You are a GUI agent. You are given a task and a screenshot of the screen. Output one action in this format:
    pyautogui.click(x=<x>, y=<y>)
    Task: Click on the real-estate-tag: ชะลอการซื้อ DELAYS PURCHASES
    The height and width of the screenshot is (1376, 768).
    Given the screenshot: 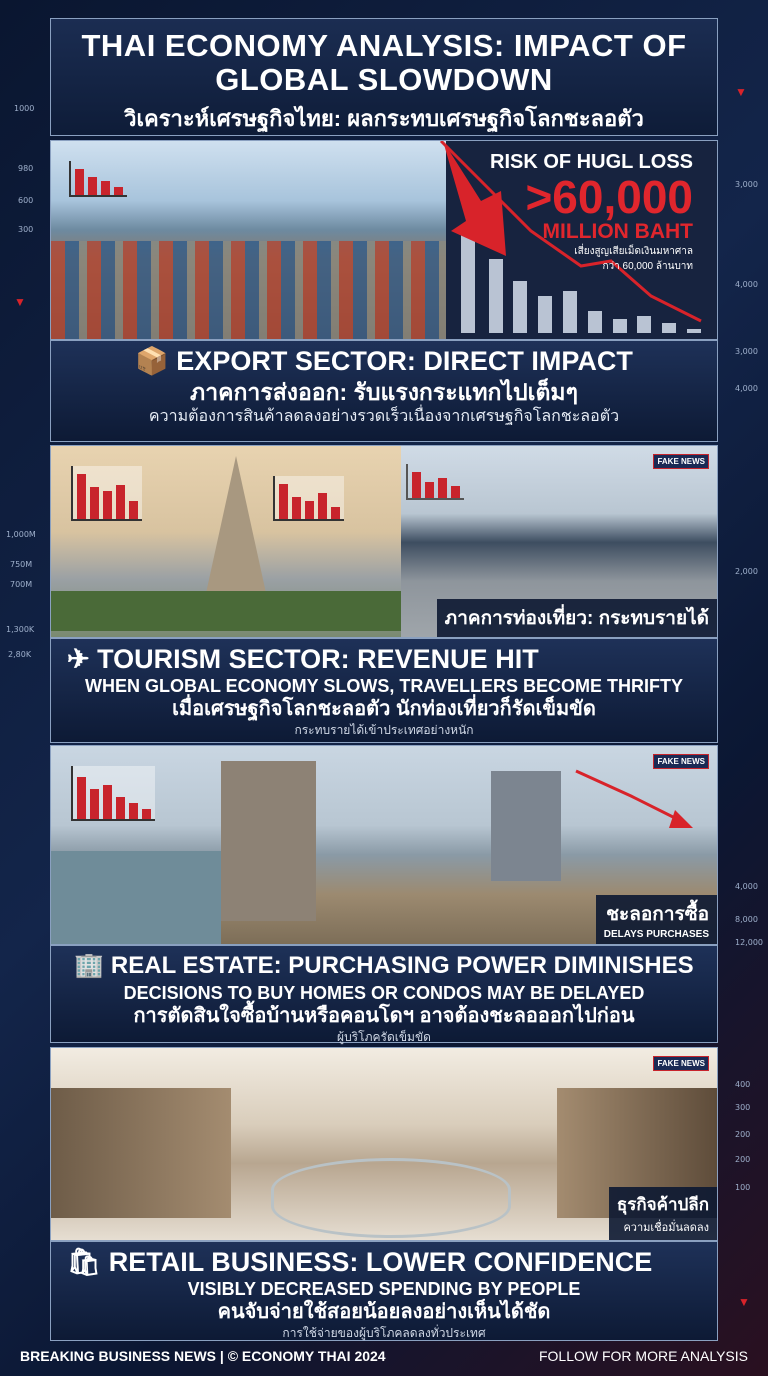 What is the action you would take?
    pyautogui.click(x=656, y=919)
    